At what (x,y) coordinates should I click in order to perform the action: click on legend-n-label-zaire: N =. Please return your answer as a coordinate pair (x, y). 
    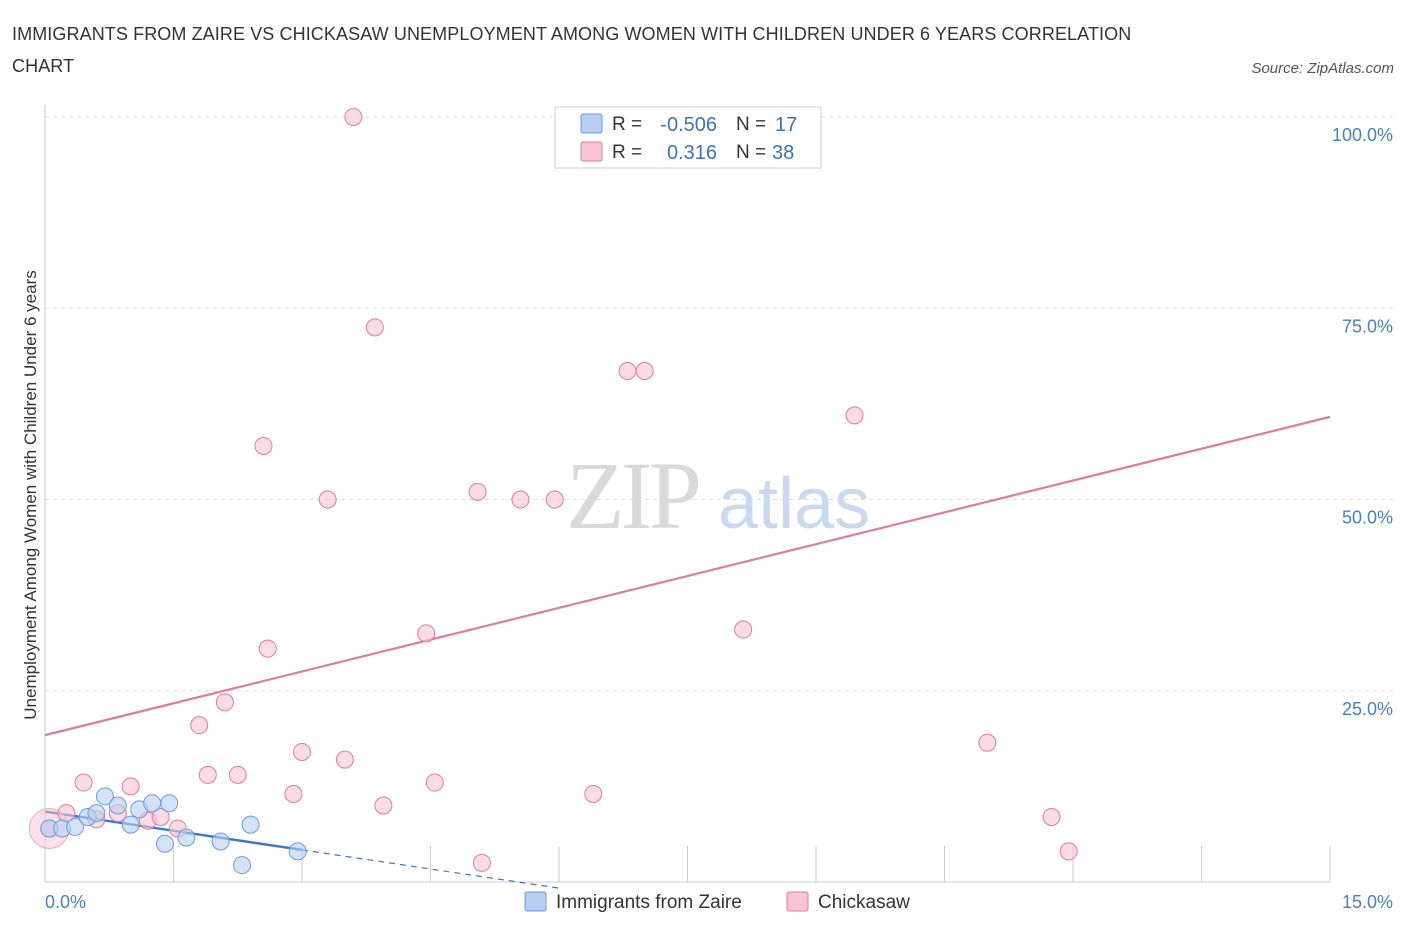
    Looking at the image, I should click on (751, 124).